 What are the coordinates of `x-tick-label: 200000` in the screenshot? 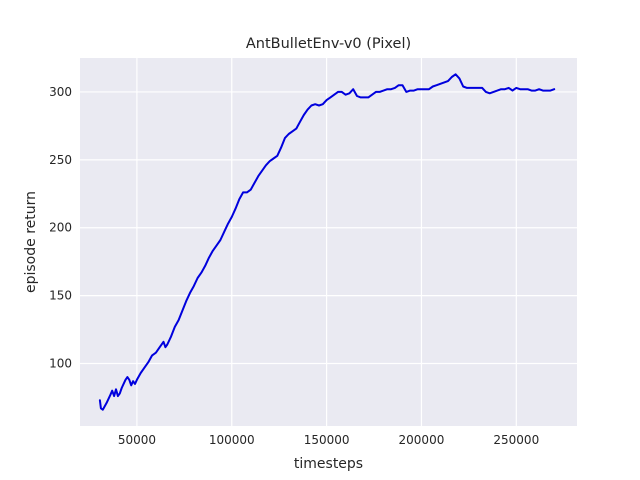 It's located at (422, 440).